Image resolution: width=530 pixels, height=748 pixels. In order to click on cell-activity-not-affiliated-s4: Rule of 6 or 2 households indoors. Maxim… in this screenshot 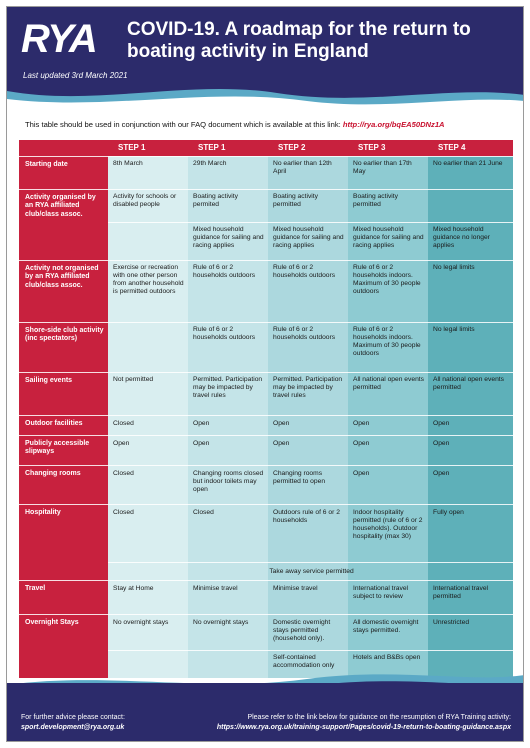, I will do `click(387, 279)`.